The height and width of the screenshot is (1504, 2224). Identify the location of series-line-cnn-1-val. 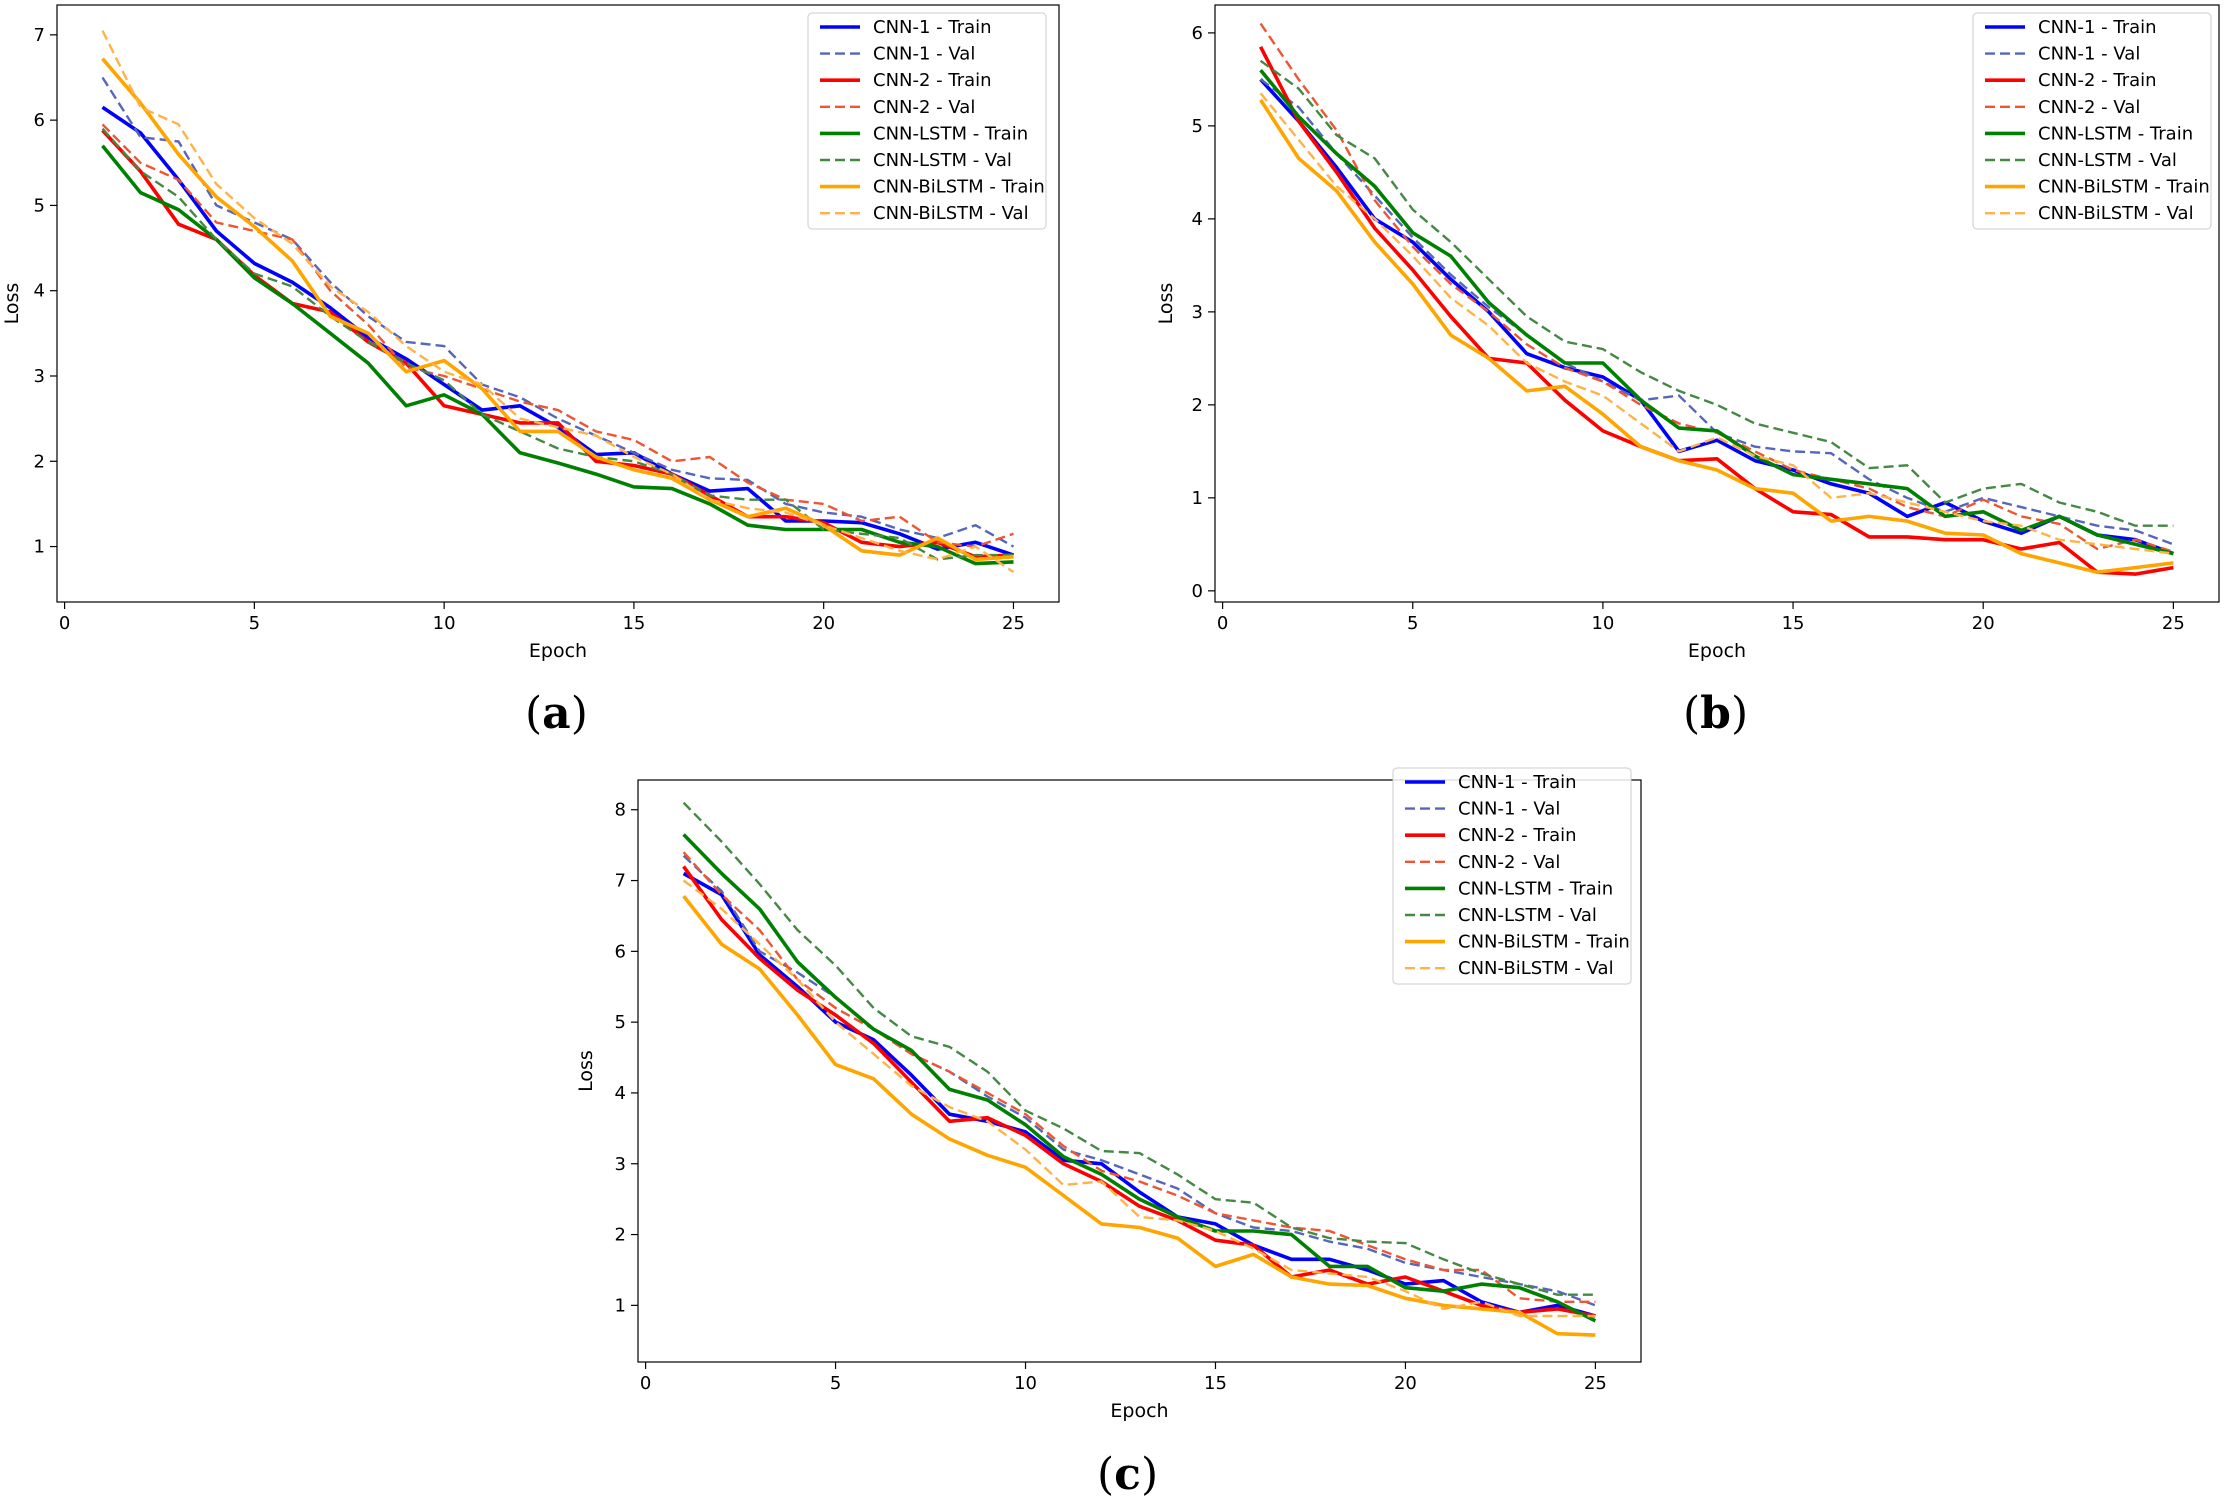
(558, 312).